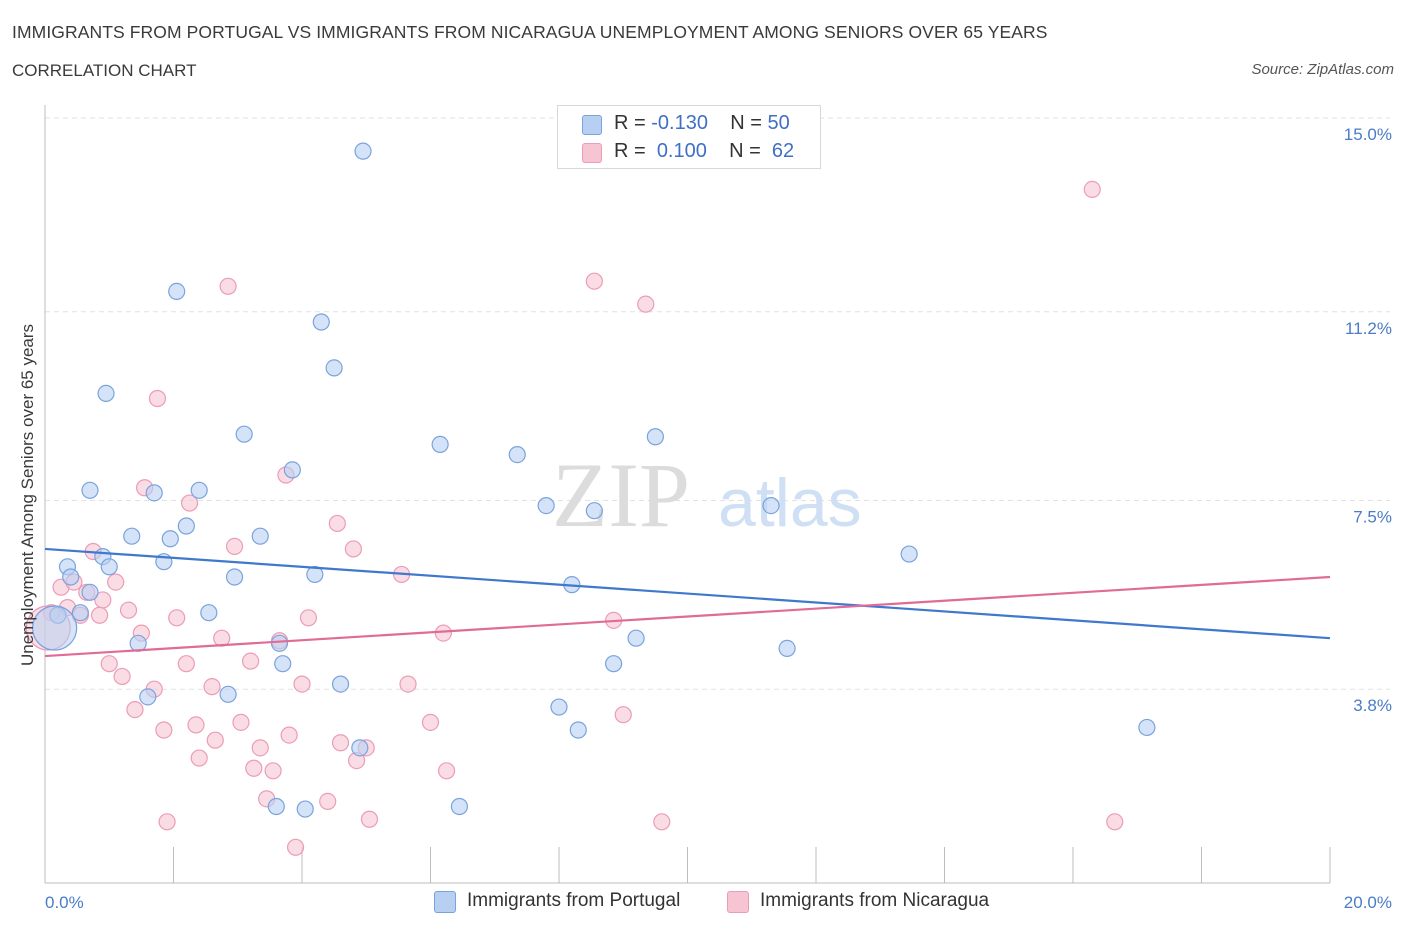 Image resolution: width=1406 pixels, height=930 pixels. What do you see at coordinates (746, 123) in the screenshot?
I see `portugal-n-label: N =` at bounding box center [746, 123].